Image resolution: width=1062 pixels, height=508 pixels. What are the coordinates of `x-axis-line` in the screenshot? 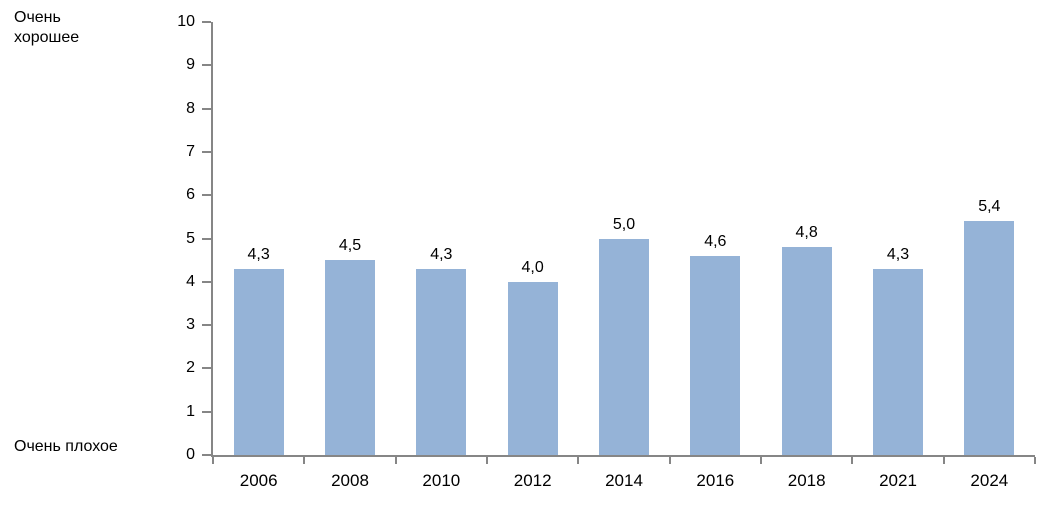 It's located at (623, 456).